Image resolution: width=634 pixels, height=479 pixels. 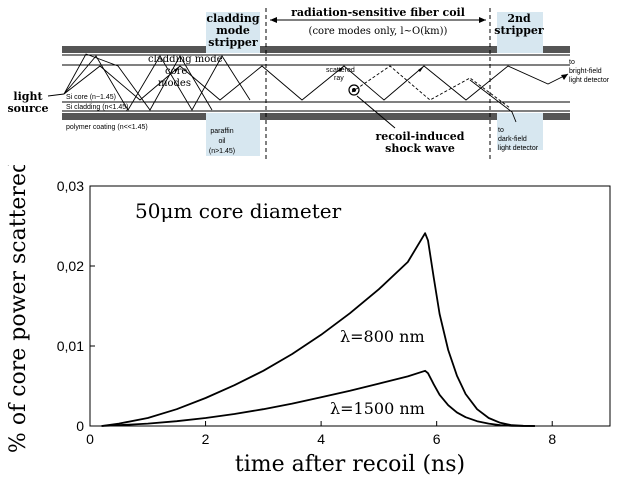 What do you see at coordinates (174, 83) in the screenshot?
I see `core-modes-label-2: modes` at bounding box center [174, 83].